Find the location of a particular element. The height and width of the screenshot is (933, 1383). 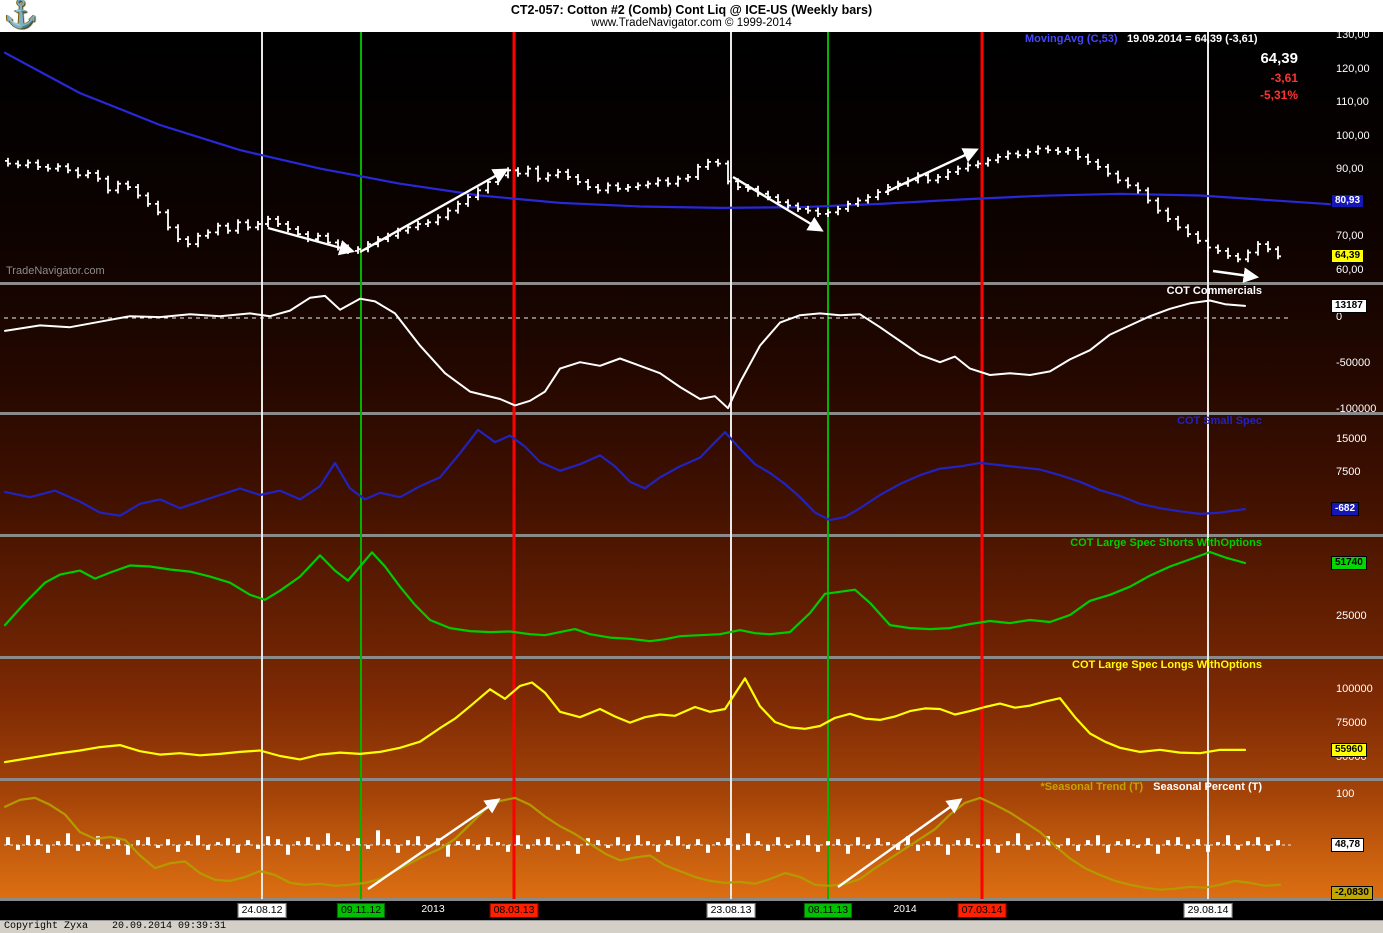

y-axis-tick: 0 is located at coordinates (1339, 317).